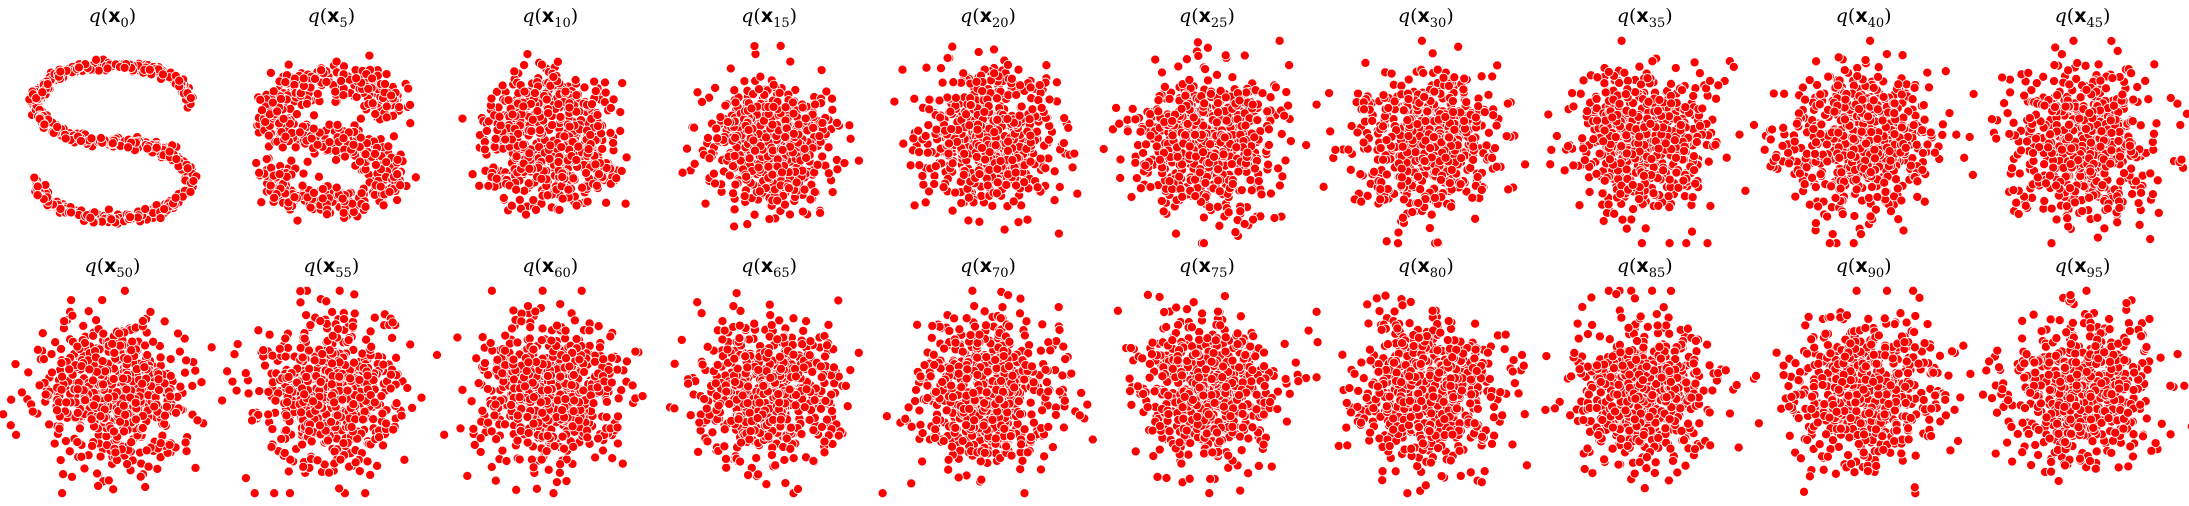 Image resolution: width=2189 pixels, height=506 pixels. Describe the element at coordinates (113, 141) in the screenshot. I see `scatter-points` at that location.